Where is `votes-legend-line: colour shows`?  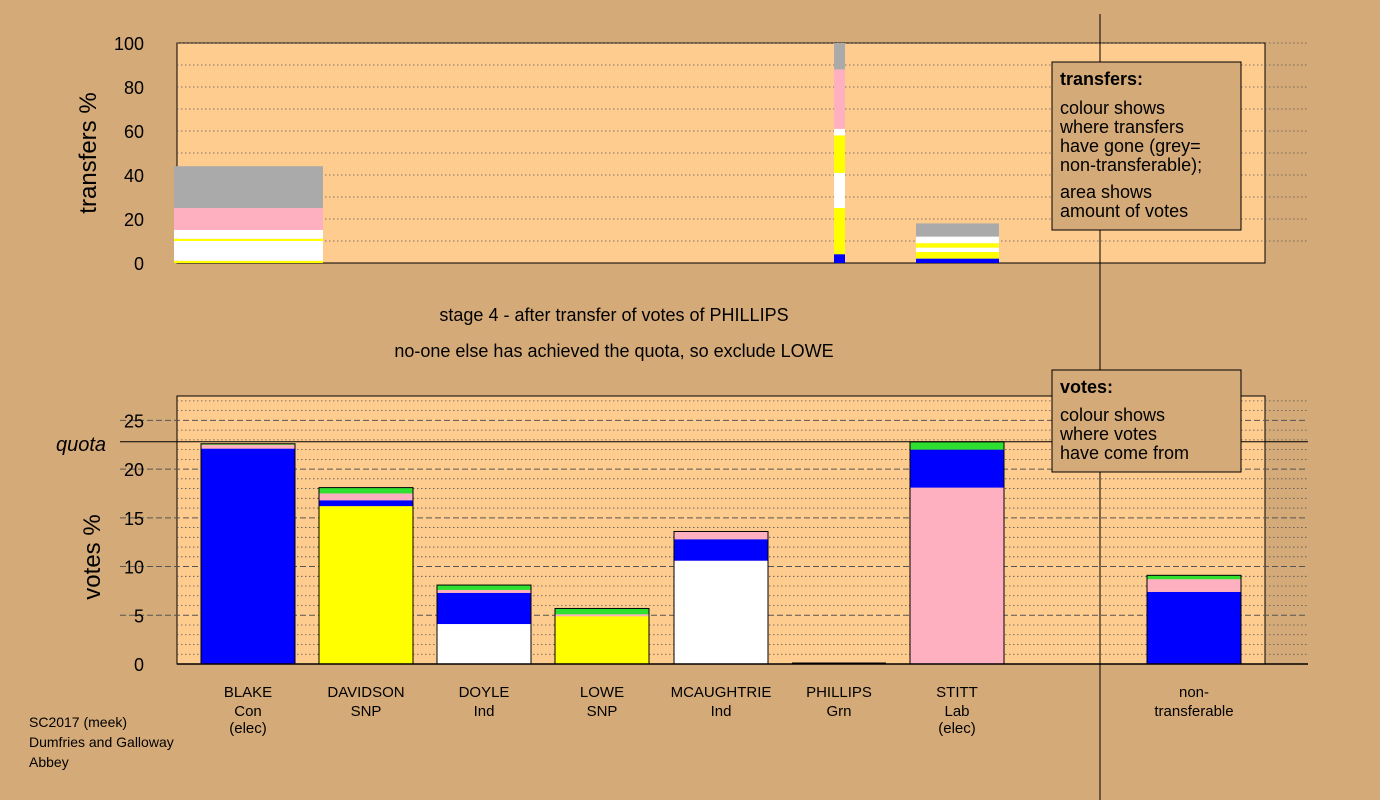 votes-legend-line: colour shows is located at coordinates (1112, 415).